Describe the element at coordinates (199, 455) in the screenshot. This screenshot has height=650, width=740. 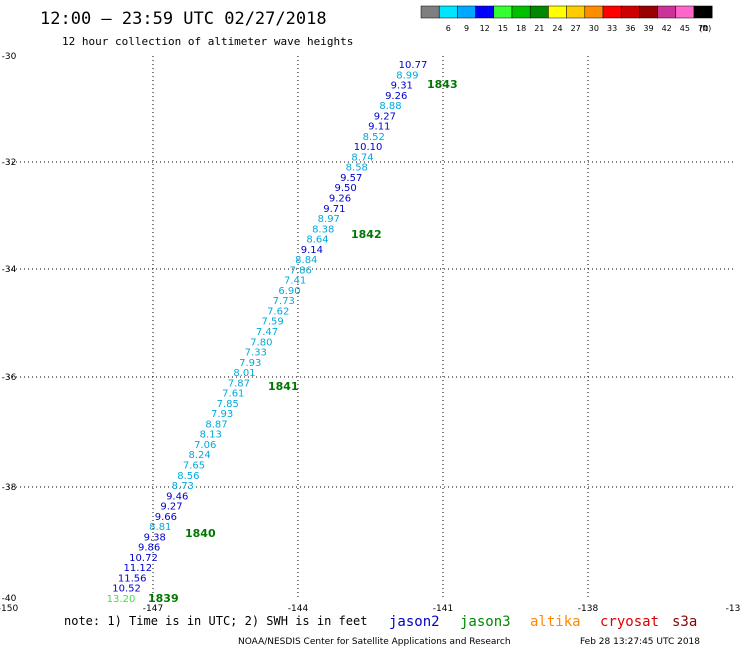
I see `swh-value: 8.24` at that location.